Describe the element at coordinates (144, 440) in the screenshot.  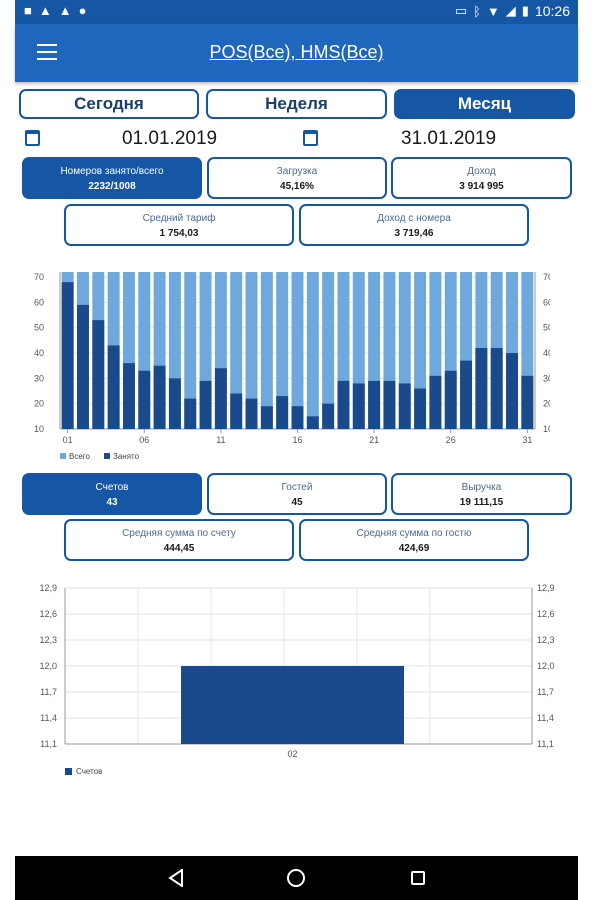
I see `x-tick-label: 06` at that location.